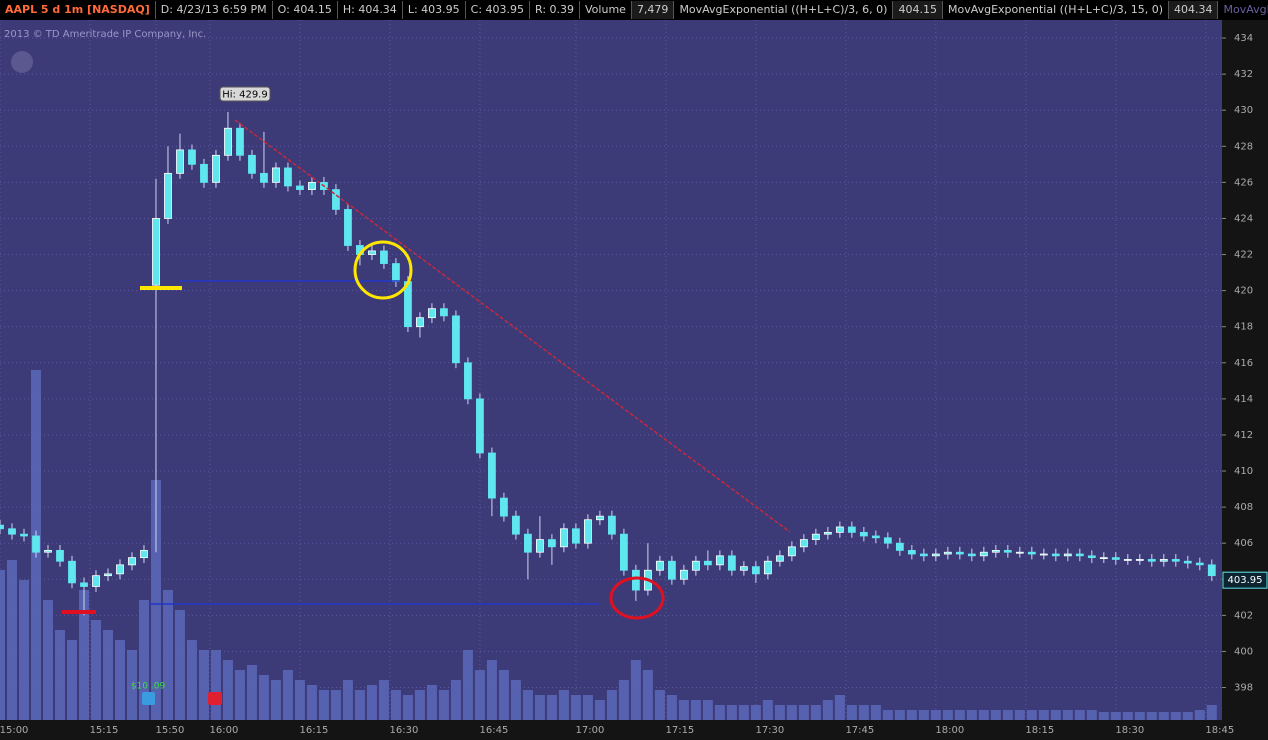 The height and width of the screenshot is (740, 1268). I want to click on y-tick-label: 430, so click(1243, 110).